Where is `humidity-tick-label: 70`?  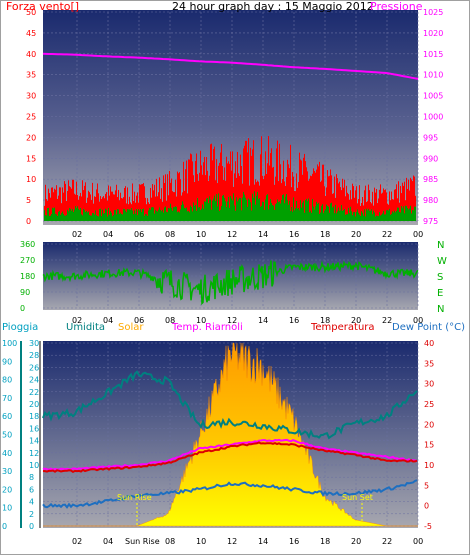
humidity-tick-label: 70 is located at coordinates (7, 398).